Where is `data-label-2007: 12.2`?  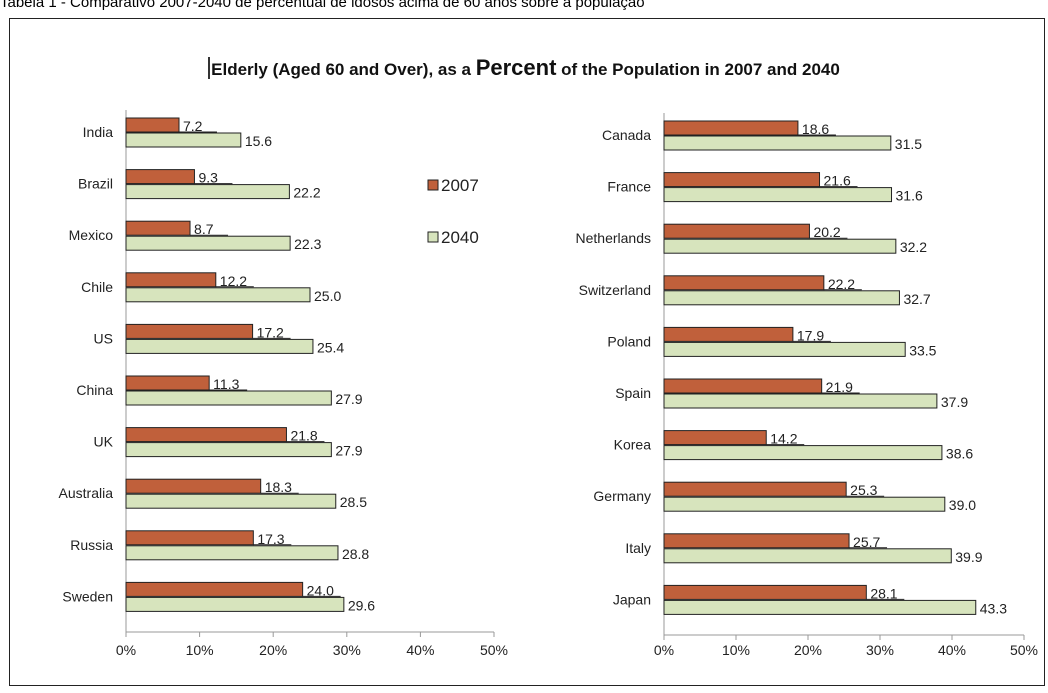 data-label-2007: 12.2 is located at coordinates (233, 281).